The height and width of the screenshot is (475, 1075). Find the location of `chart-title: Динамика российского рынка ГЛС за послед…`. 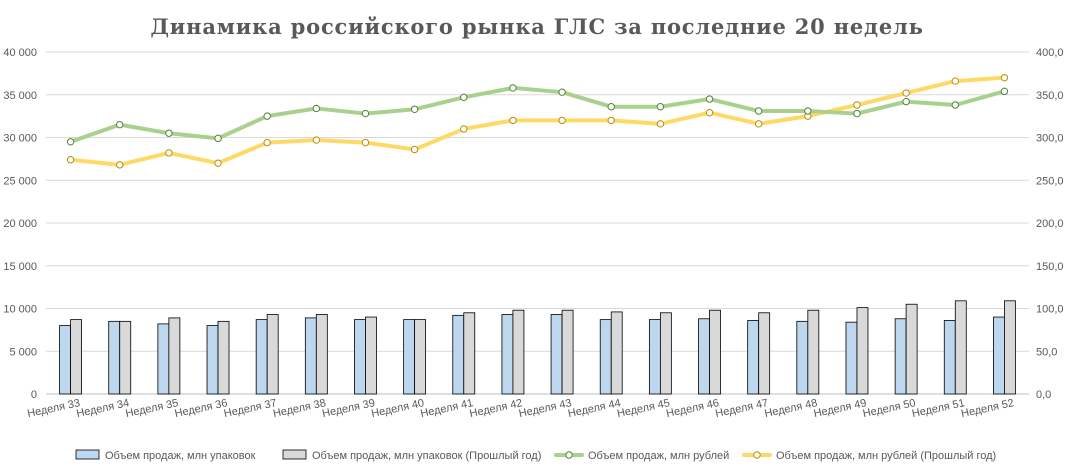

chart-title: Динамика российского рынка ГЛС за послед… is located at coordinates (536, 26).